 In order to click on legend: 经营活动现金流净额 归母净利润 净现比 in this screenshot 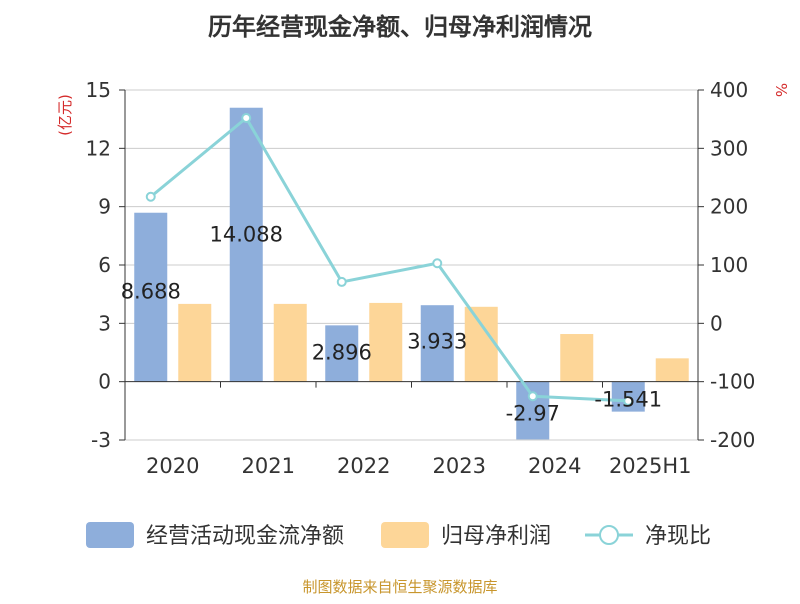, I will do `click(398, 535)`.